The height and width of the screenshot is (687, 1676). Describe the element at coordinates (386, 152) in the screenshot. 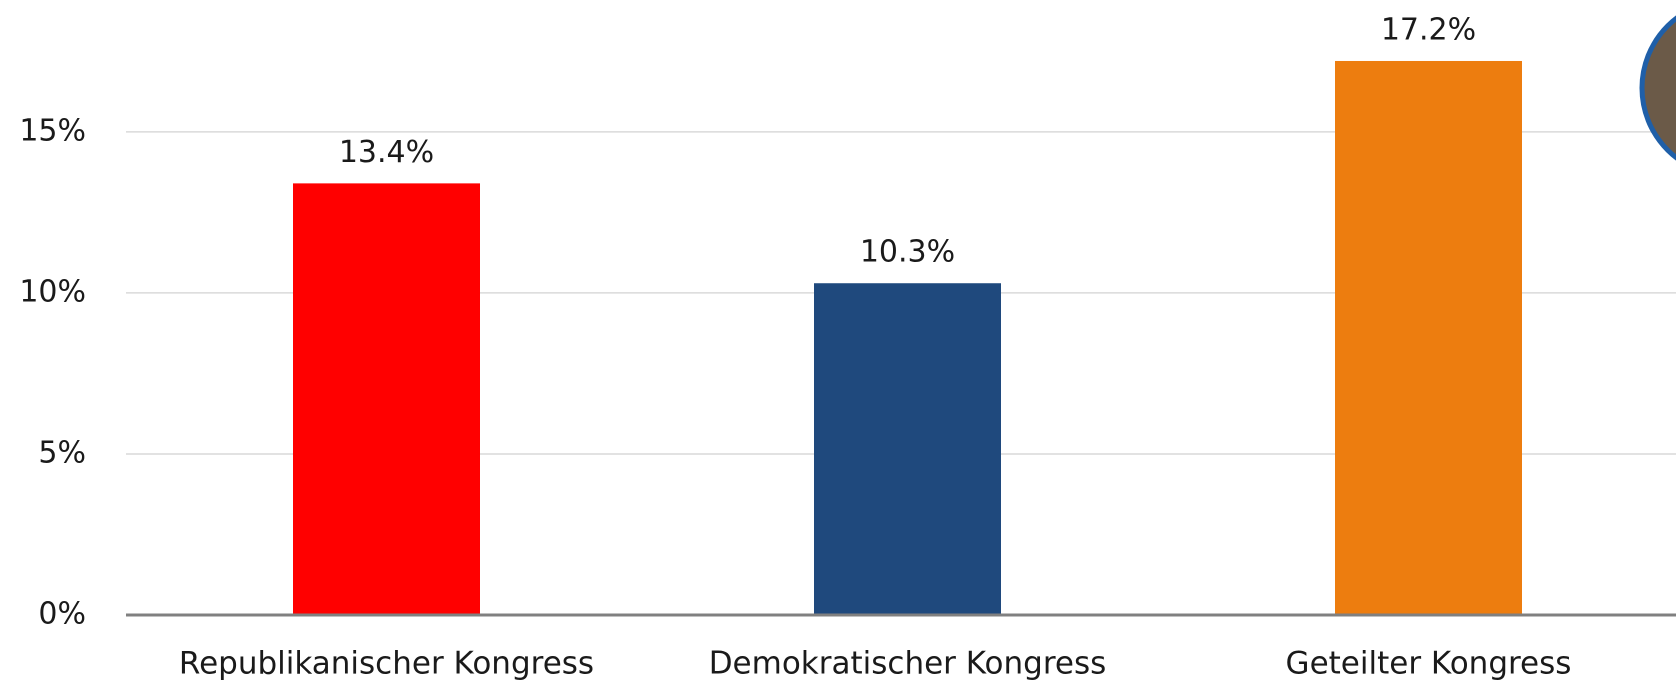

I see `value-label: 13.4%` at that location.